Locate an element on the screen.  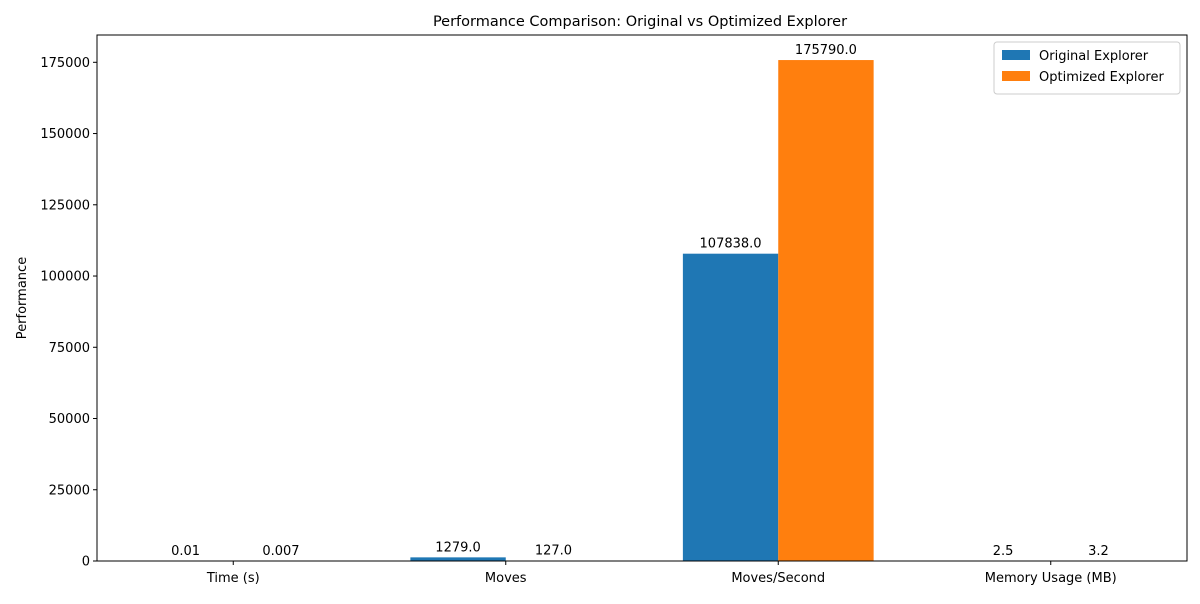
bar-value-label: 107838.0 is located at coordinates (731, 244).